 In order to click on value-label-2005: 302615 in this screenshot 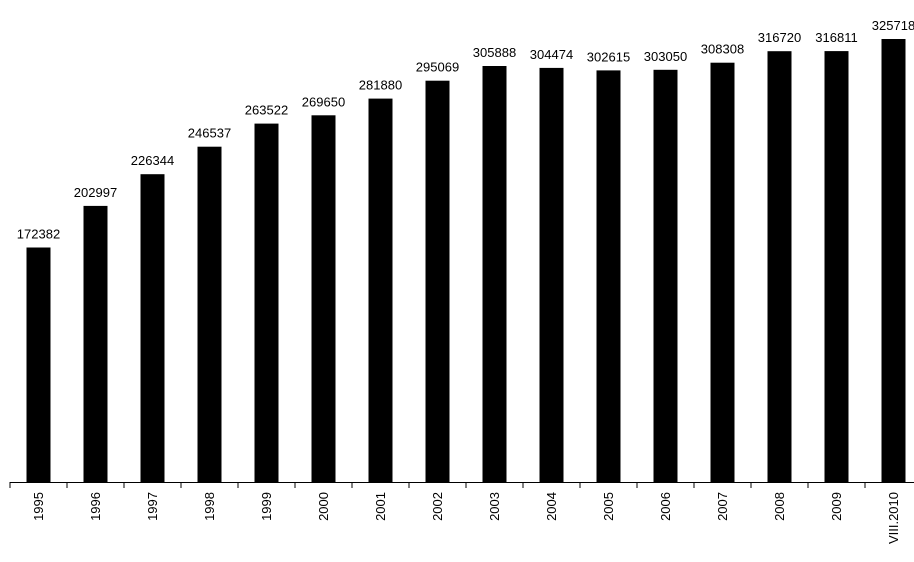, I will do `click(608, 56)`.